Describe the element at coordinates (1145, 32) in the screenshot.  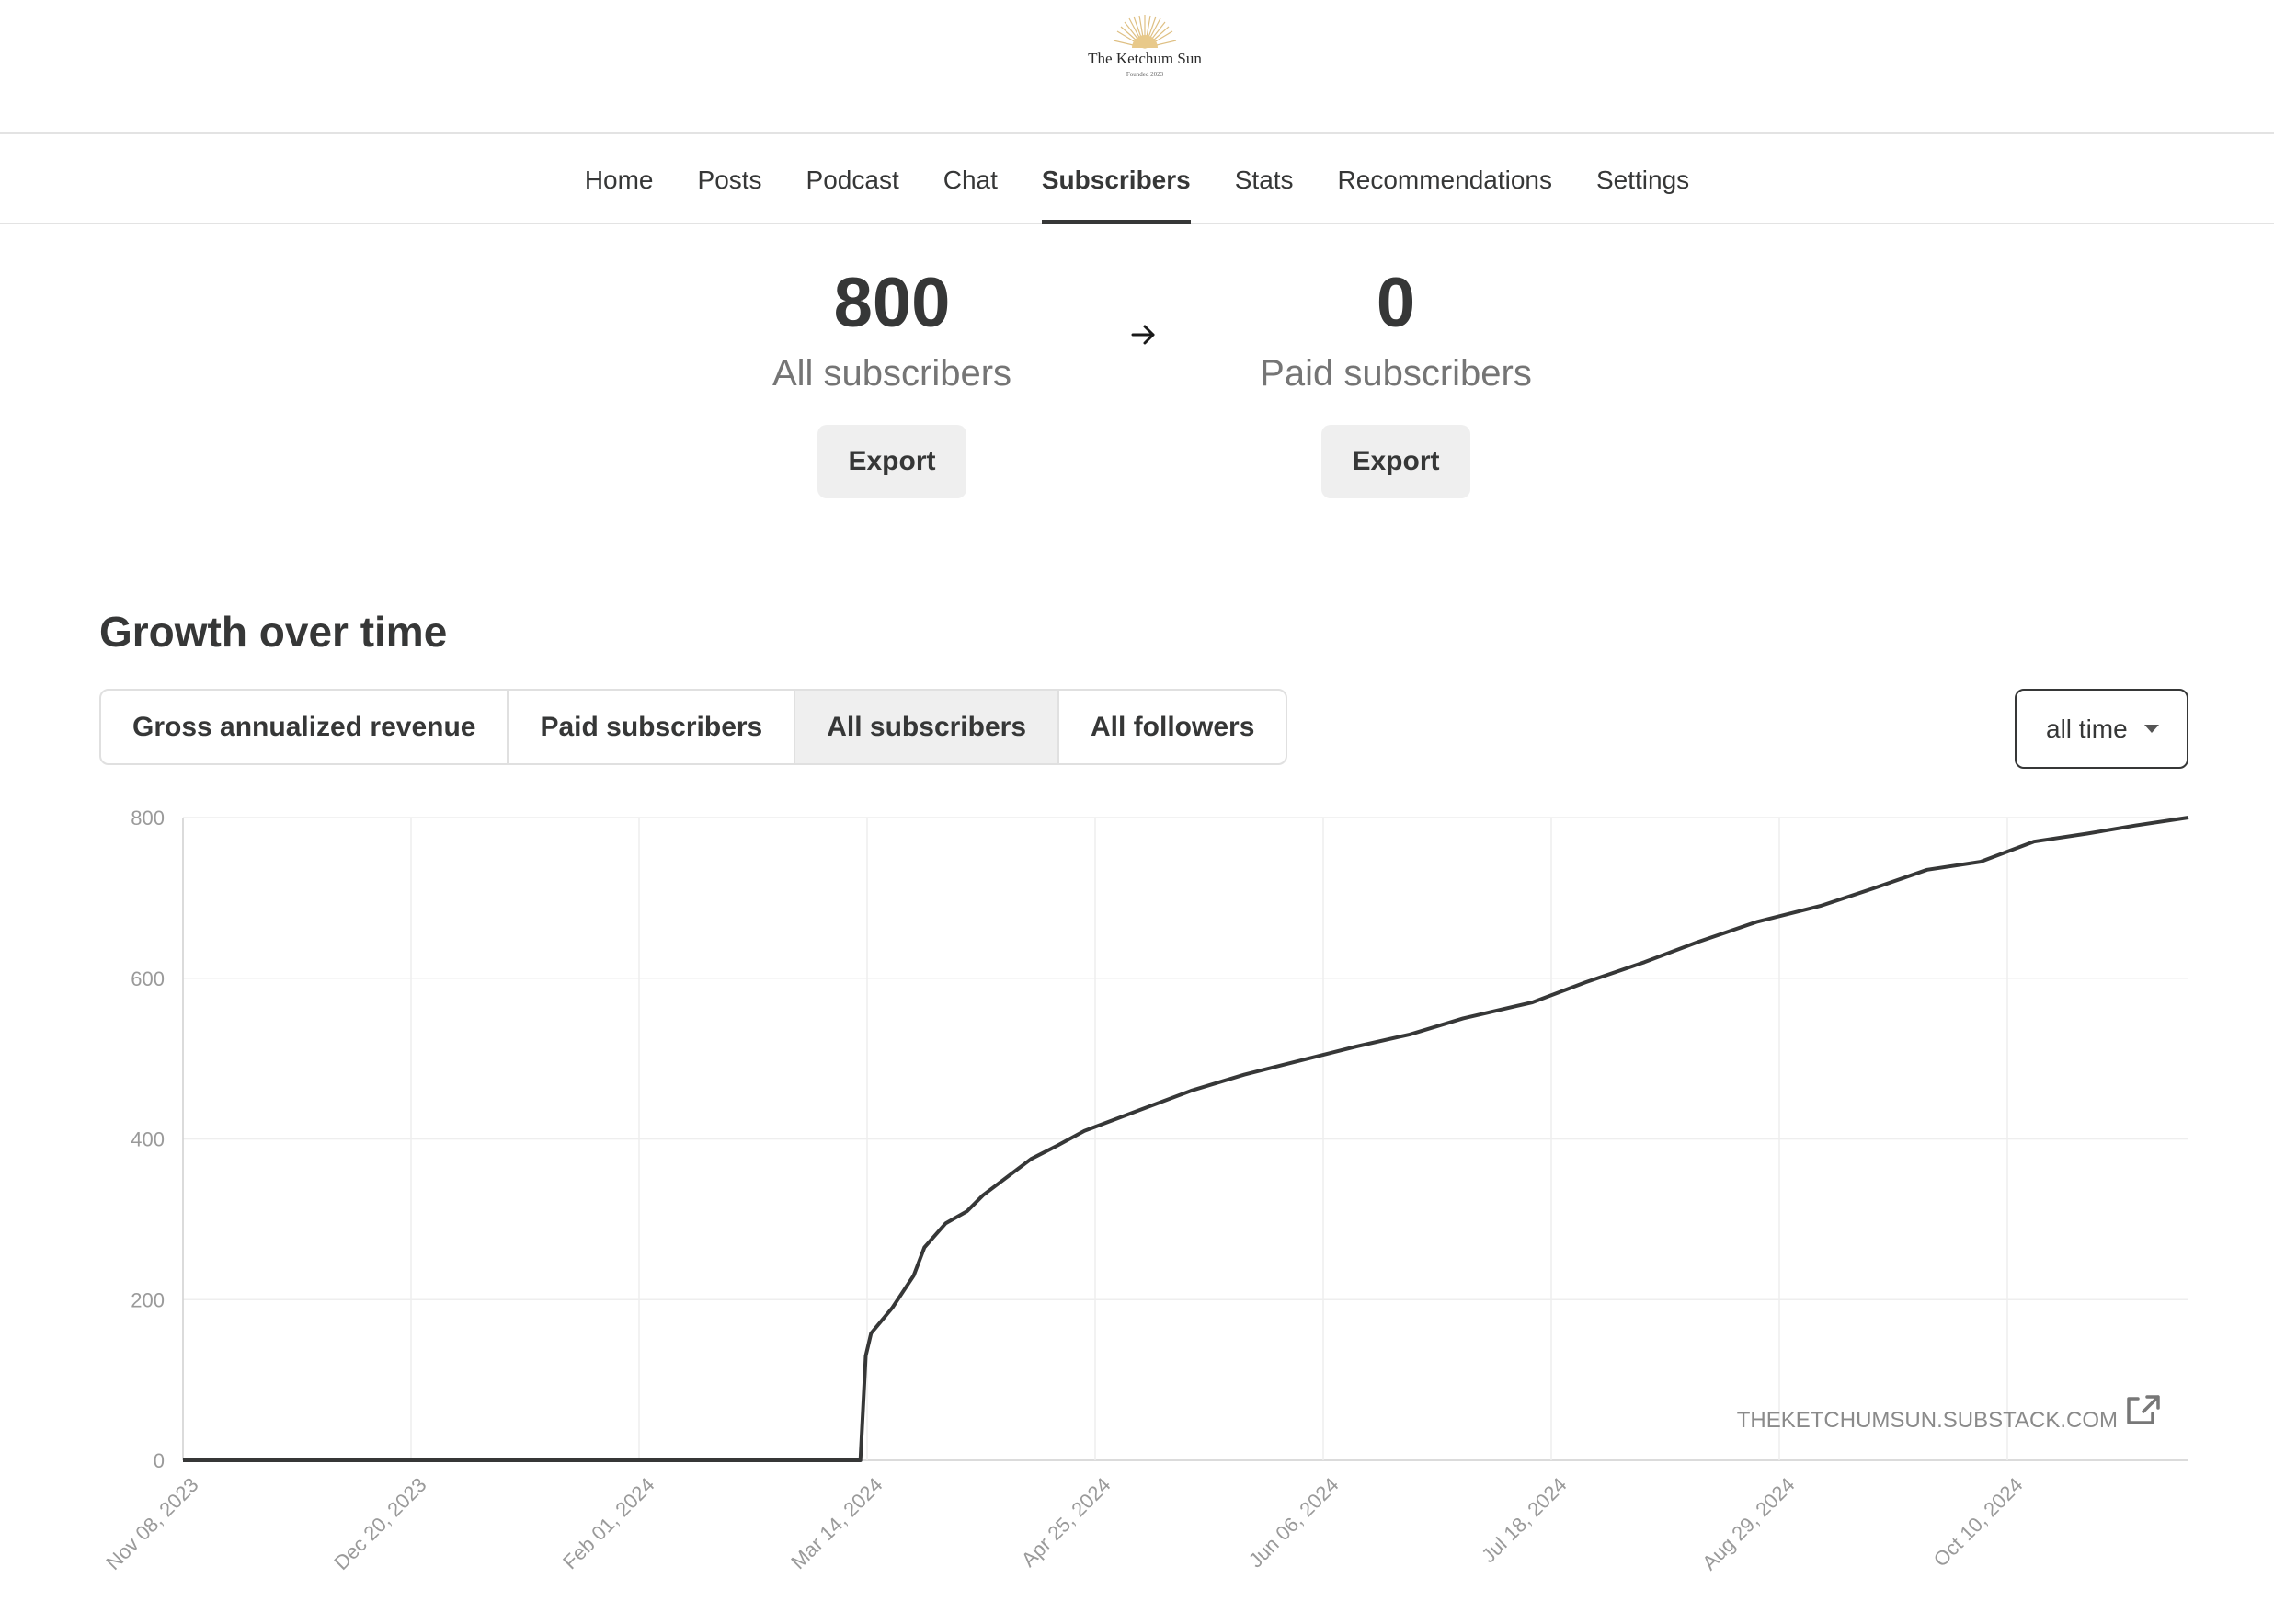
I see `sun-logo-icon` at that location.